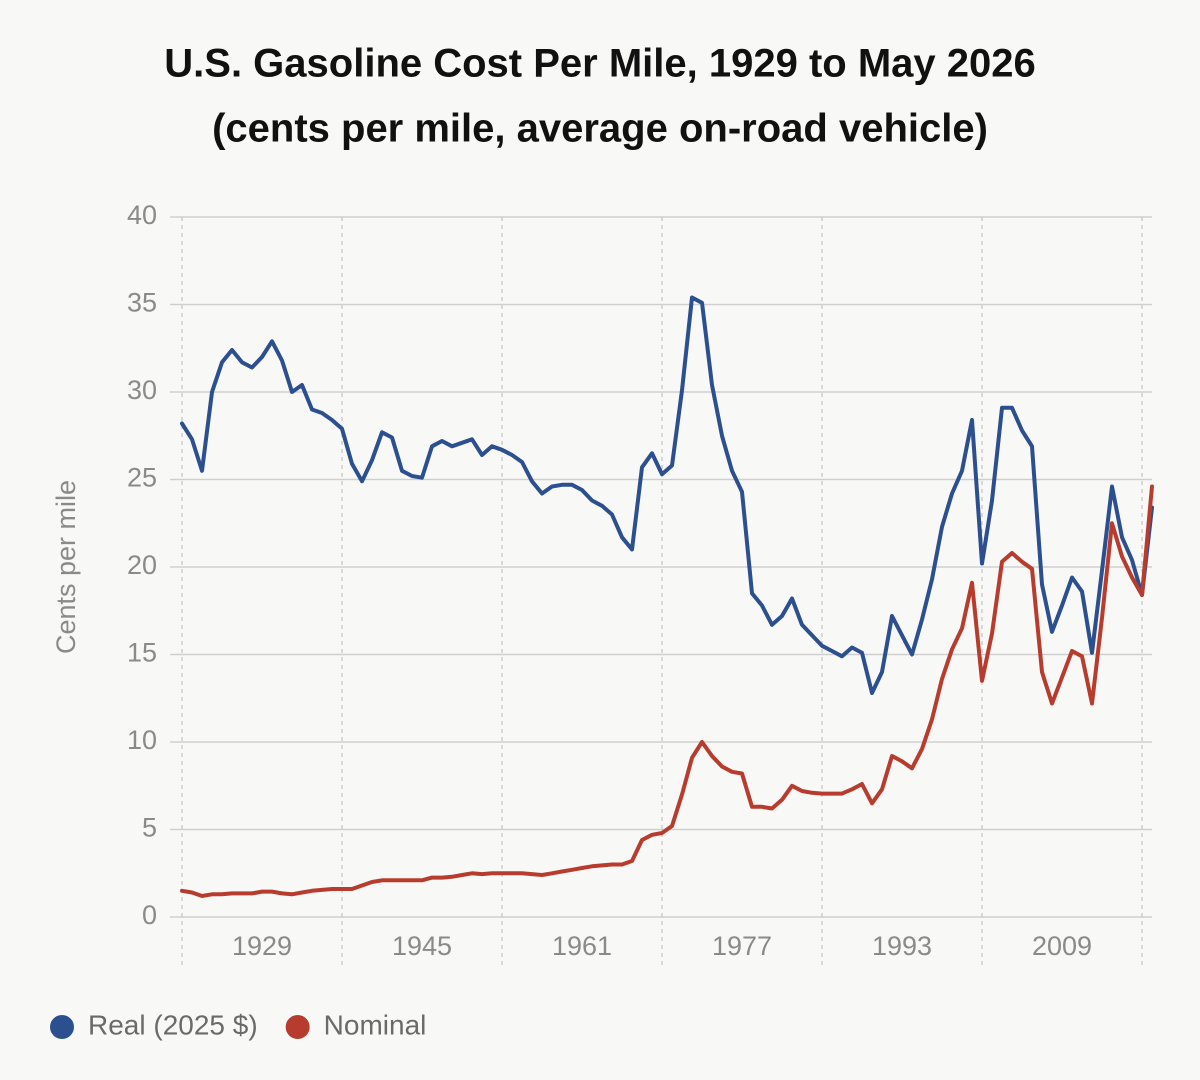 This screenshot has height=1080, width=1200. Describe the element at coordinates (142, 478) in the screenshot. I see `y-tick-label: 25` at that location.